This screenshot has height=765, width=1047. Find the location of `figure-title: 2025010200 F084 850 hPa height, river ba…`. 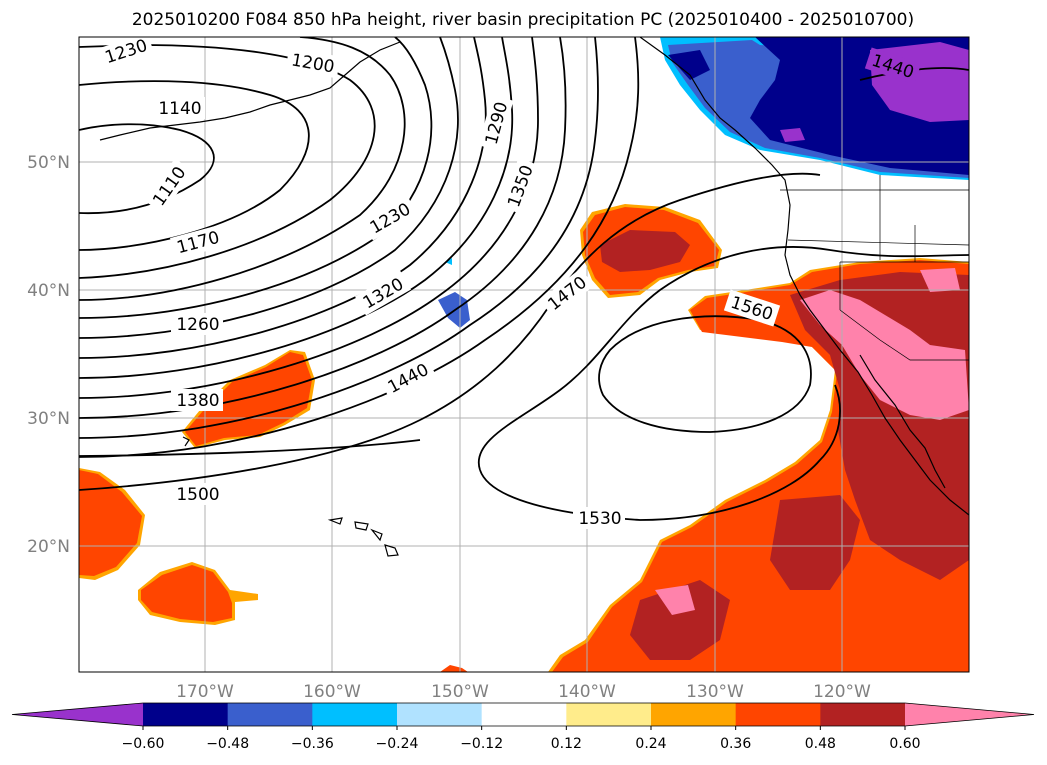

figure-title: 2025010200 F084 850 hPa height, river ba… is located at coordinates (523, 20).